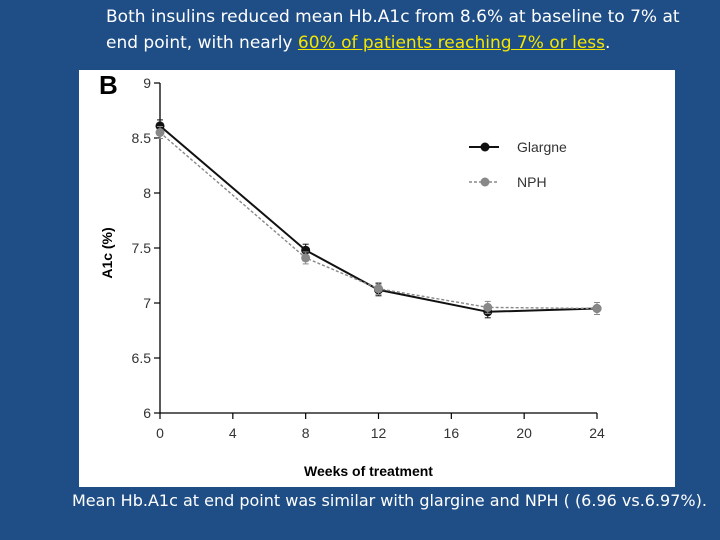 The height and width of the screenshot is (540, 720). I want to click on x-tick-label: 8, so click(306, 433).